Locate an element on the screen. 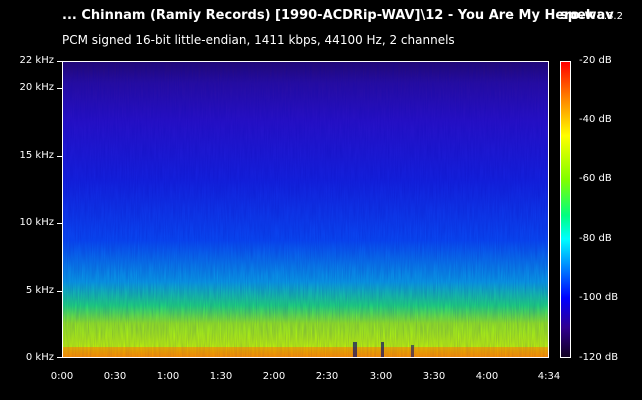  time-tick-0-00: 0:00 is located at coordinates (62, 376).